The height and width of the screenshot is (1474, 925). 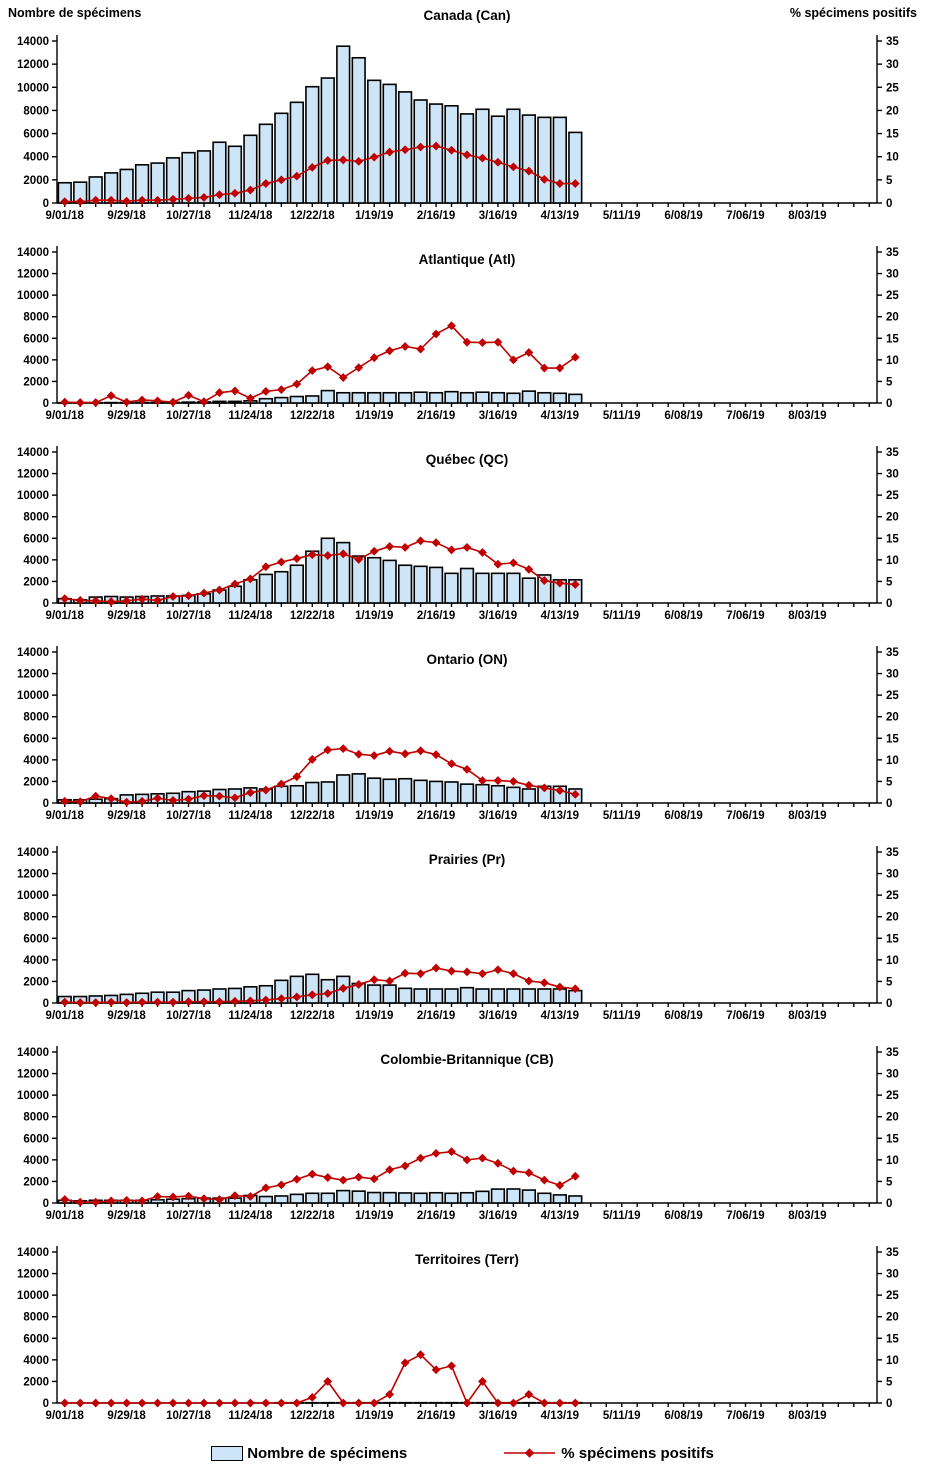 What do you see at coordinates (250, 816) in the screenshot?
I see `svg-text: 11/24/18` at bounding box center [250, 816].